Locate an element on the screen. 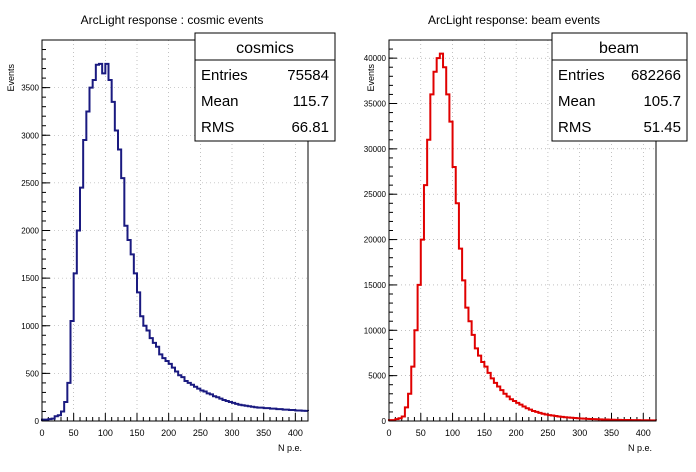  beam-x-tick-label: 250 is located at coordinates (547, 433).